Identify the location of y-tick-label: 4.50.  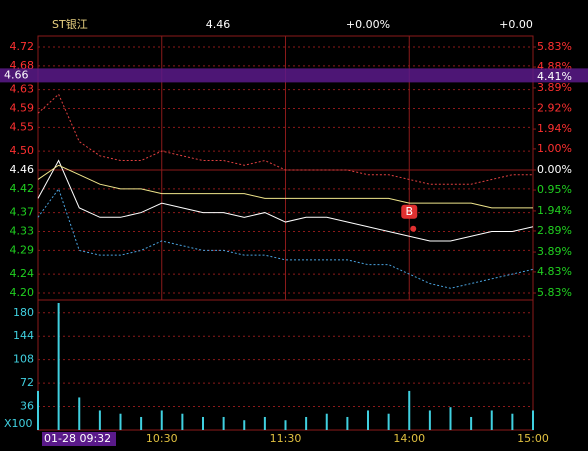
(22, 150).